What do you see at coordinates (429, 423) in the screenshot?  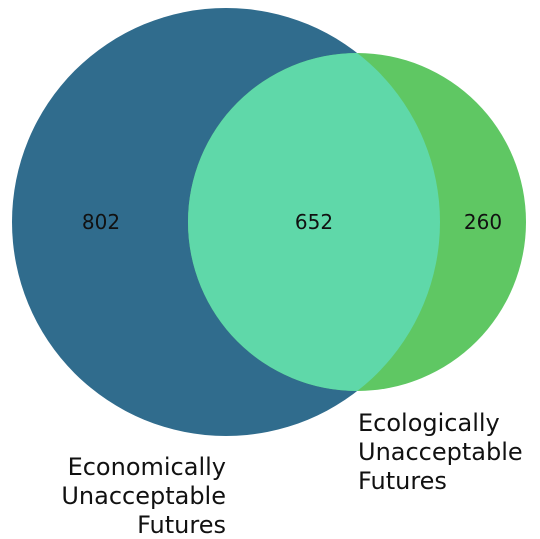 I see `set-ecological-label-line: Ecologically` at bounding box center [429, 423].